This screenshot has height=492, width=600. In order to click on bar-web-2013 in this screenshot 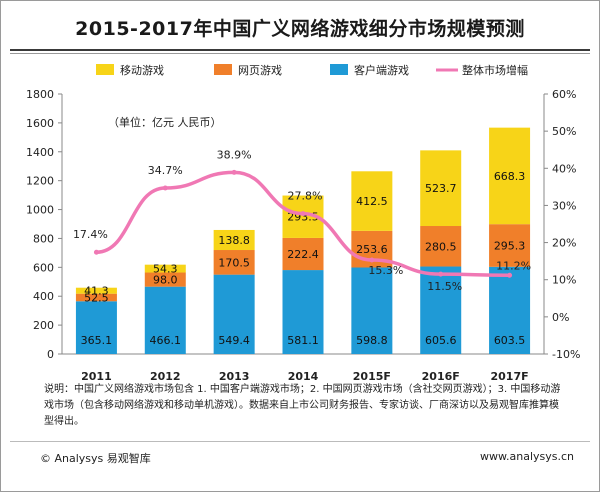, I will do `click(234, 262)`.